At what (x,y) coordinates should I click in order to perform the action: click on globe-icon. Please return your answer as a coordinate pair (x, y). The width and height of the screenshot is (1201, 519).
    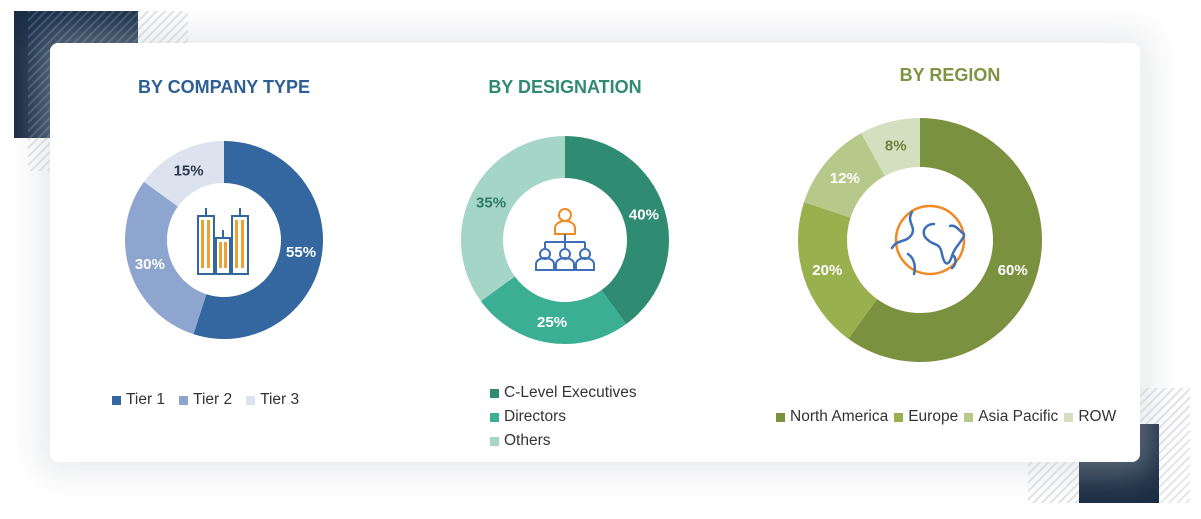
    Looking at the image, I should click on (928, 240).